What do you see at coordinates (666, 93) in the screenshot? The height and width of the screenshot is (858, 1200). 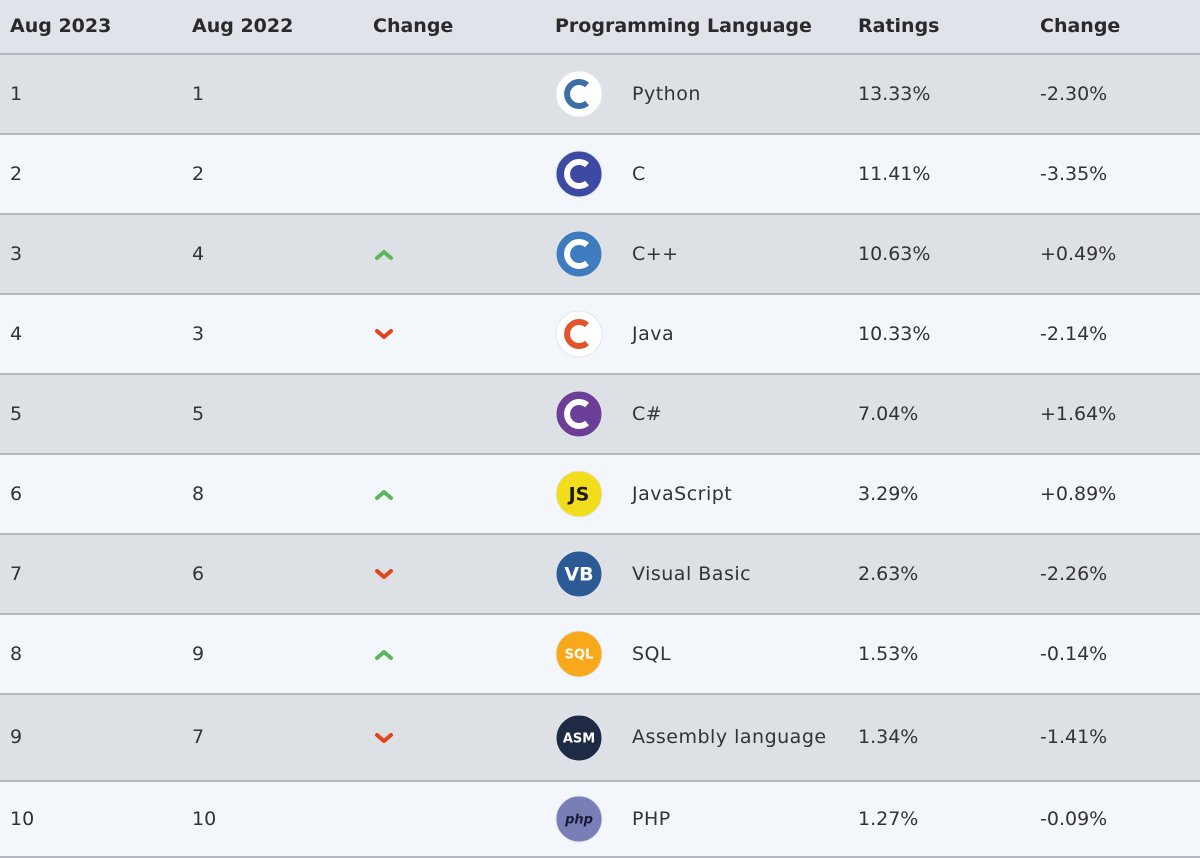 I see `language-name: Python` at bounding box center [666, 93].